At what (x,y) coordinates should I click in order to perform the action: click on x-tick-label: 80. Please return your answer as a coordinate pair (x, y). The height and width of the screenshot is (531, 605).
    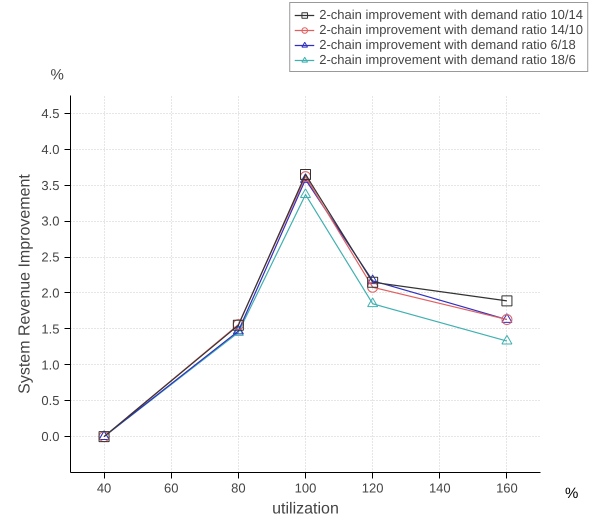
    Looking at the image, I should click on (238, 488).